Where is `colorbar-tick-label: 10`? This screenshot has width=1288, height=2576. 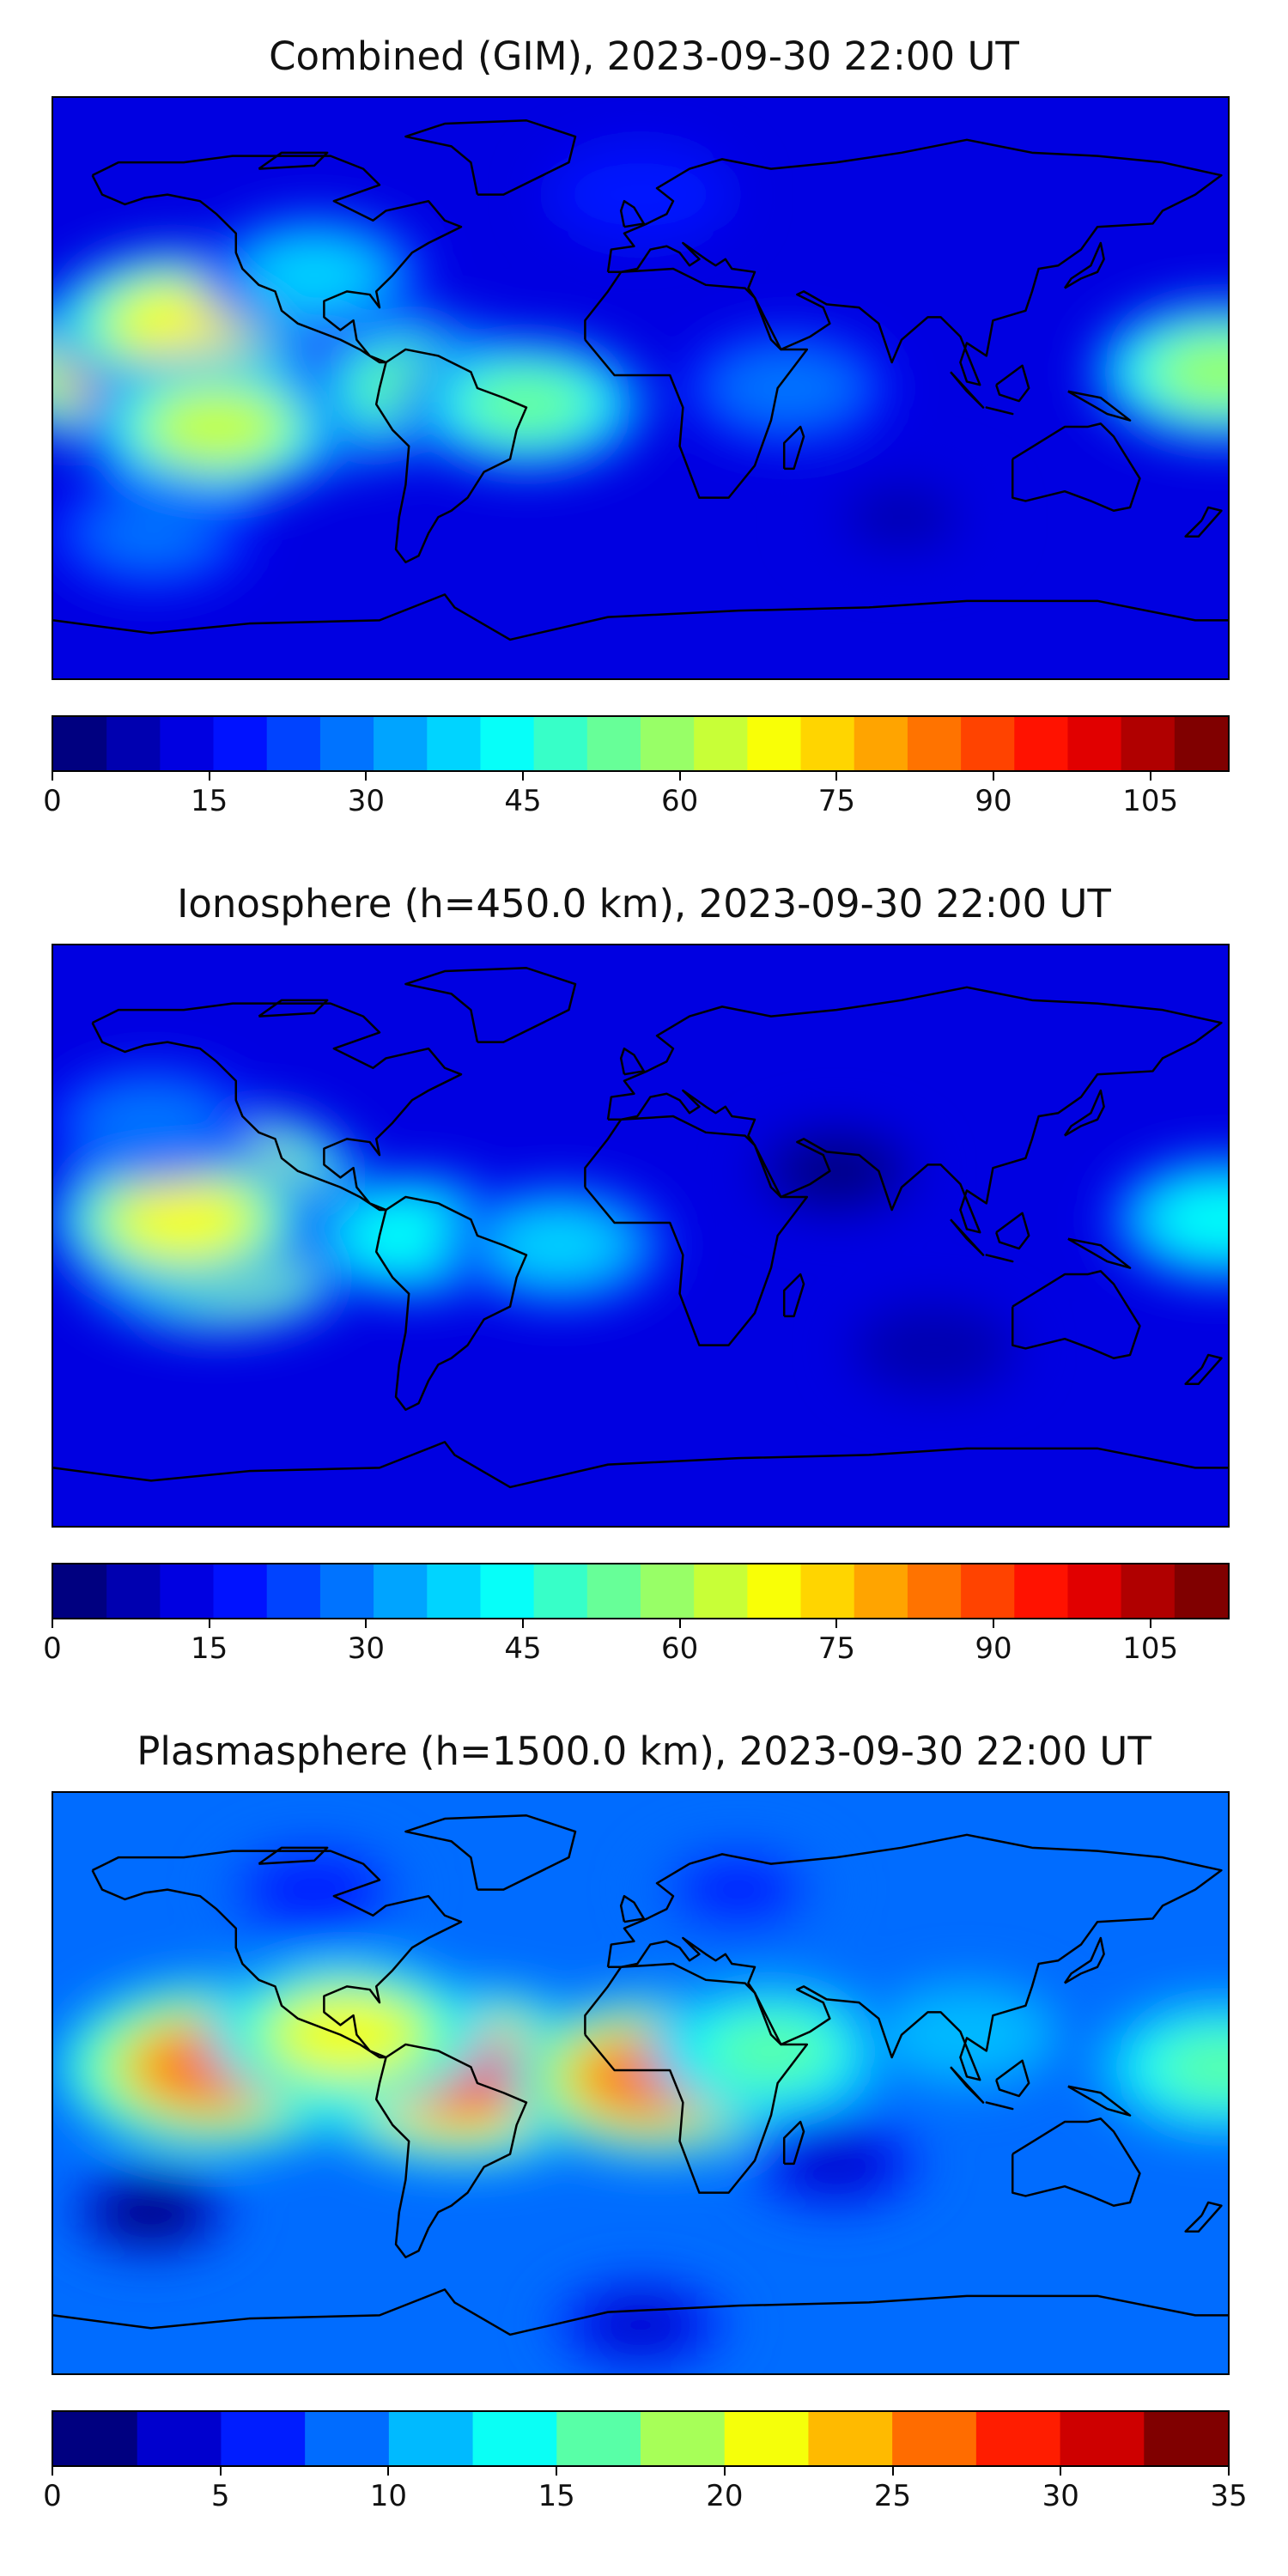
colorbar-tick-label: 10 is located at coordinates (388, 2496).